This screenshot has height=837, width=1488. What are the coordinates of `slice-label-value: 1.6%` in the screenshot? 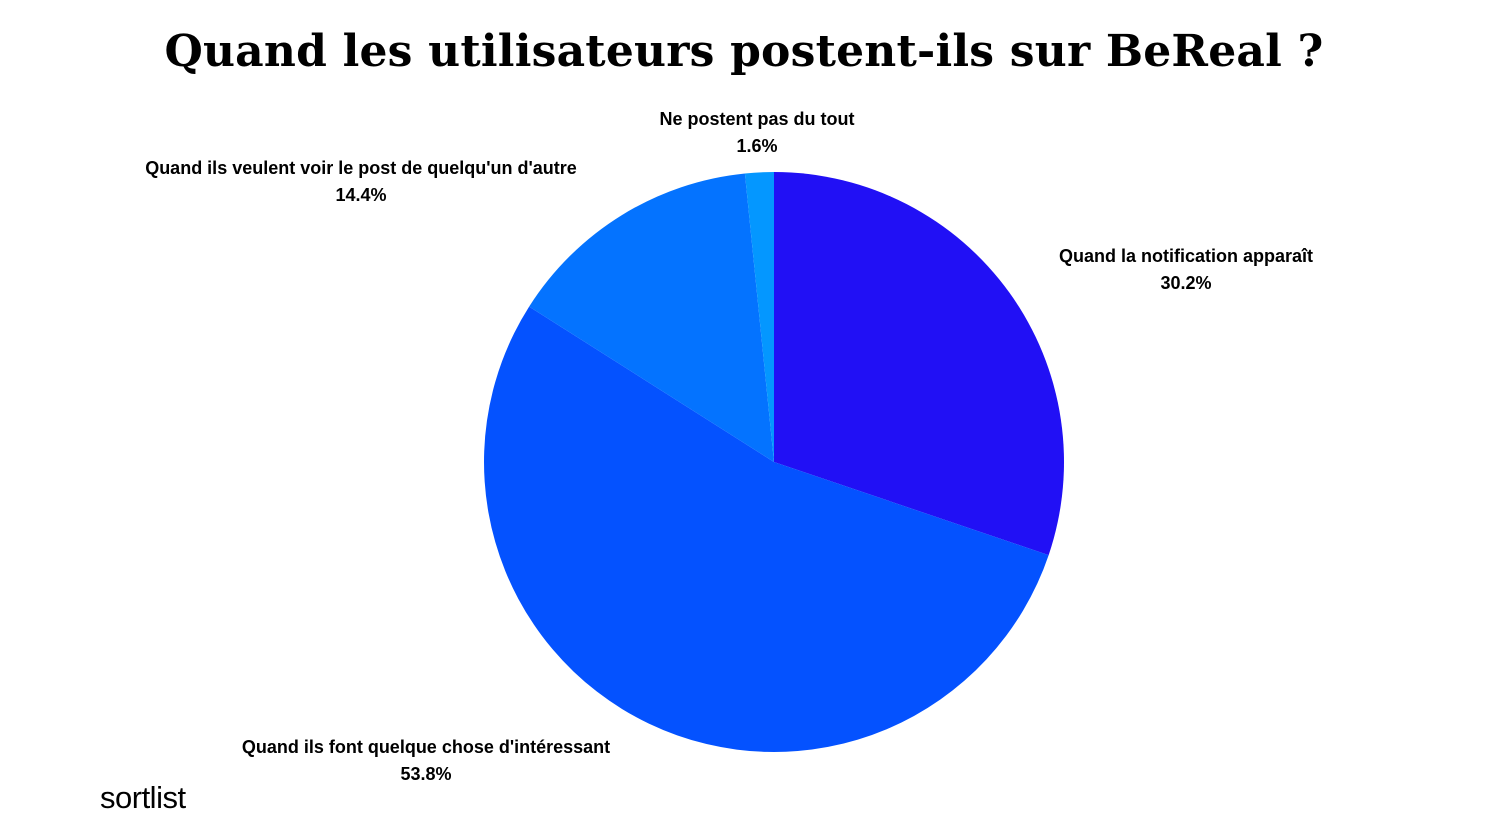 It's located at (757, 146).